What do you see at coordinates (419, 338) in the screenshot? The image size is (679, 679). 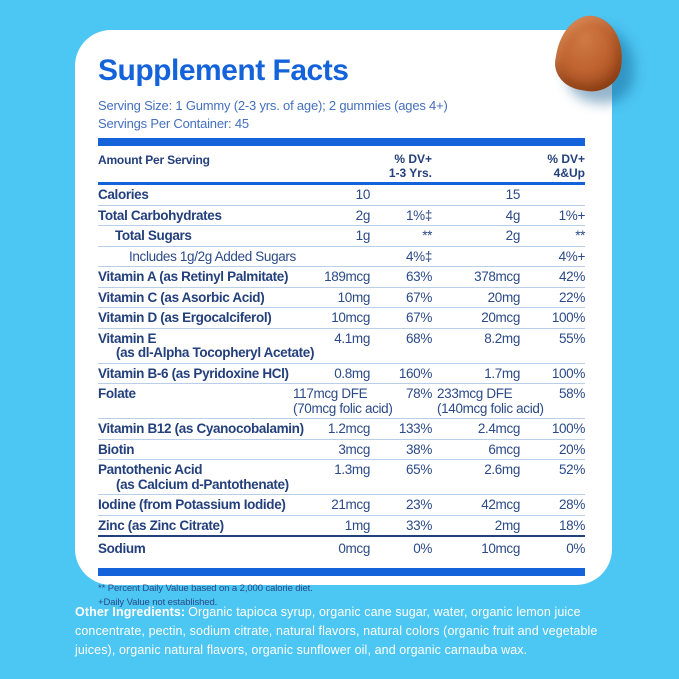 I see `dv-1-3yrs: 68%` at bounding box center [419, 338].